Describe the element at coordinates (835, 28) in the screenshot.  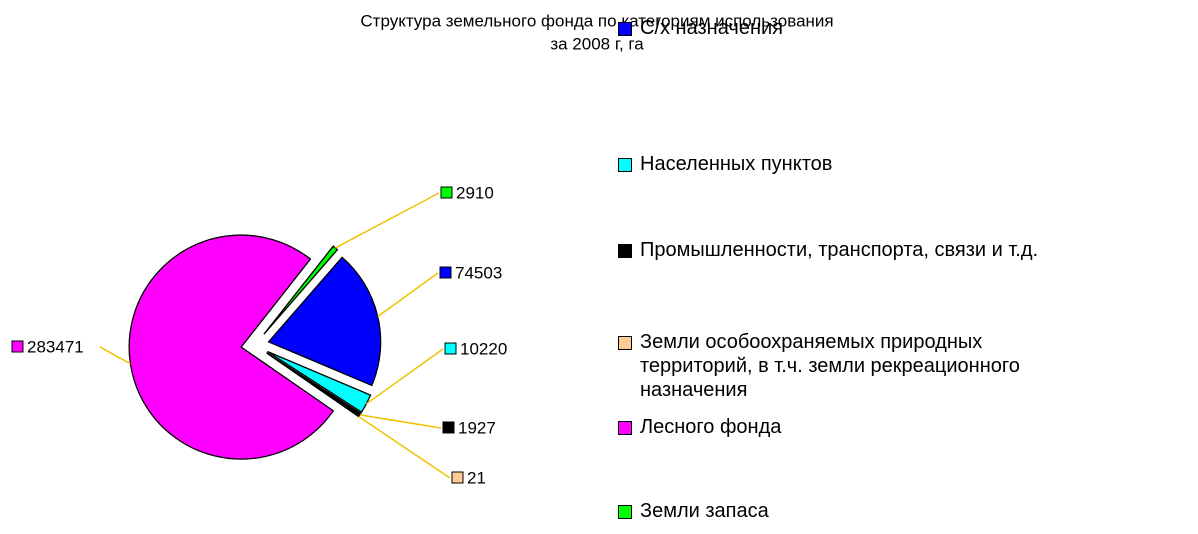
I see `legend-item: С/х назначения` at that location.